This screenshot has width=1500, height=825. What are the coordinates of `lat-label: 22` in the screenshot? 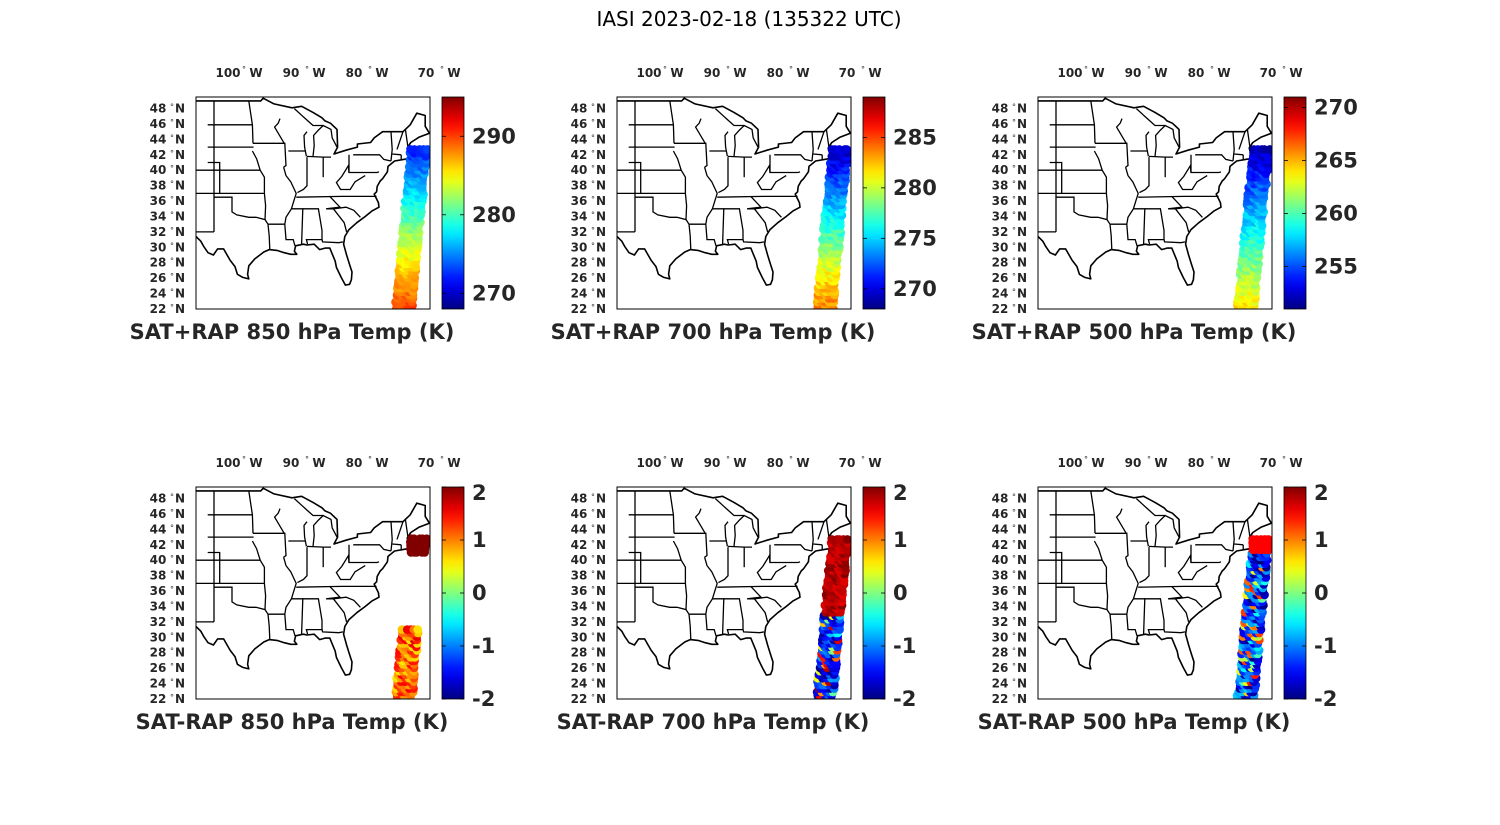 It's located at (158, 309).